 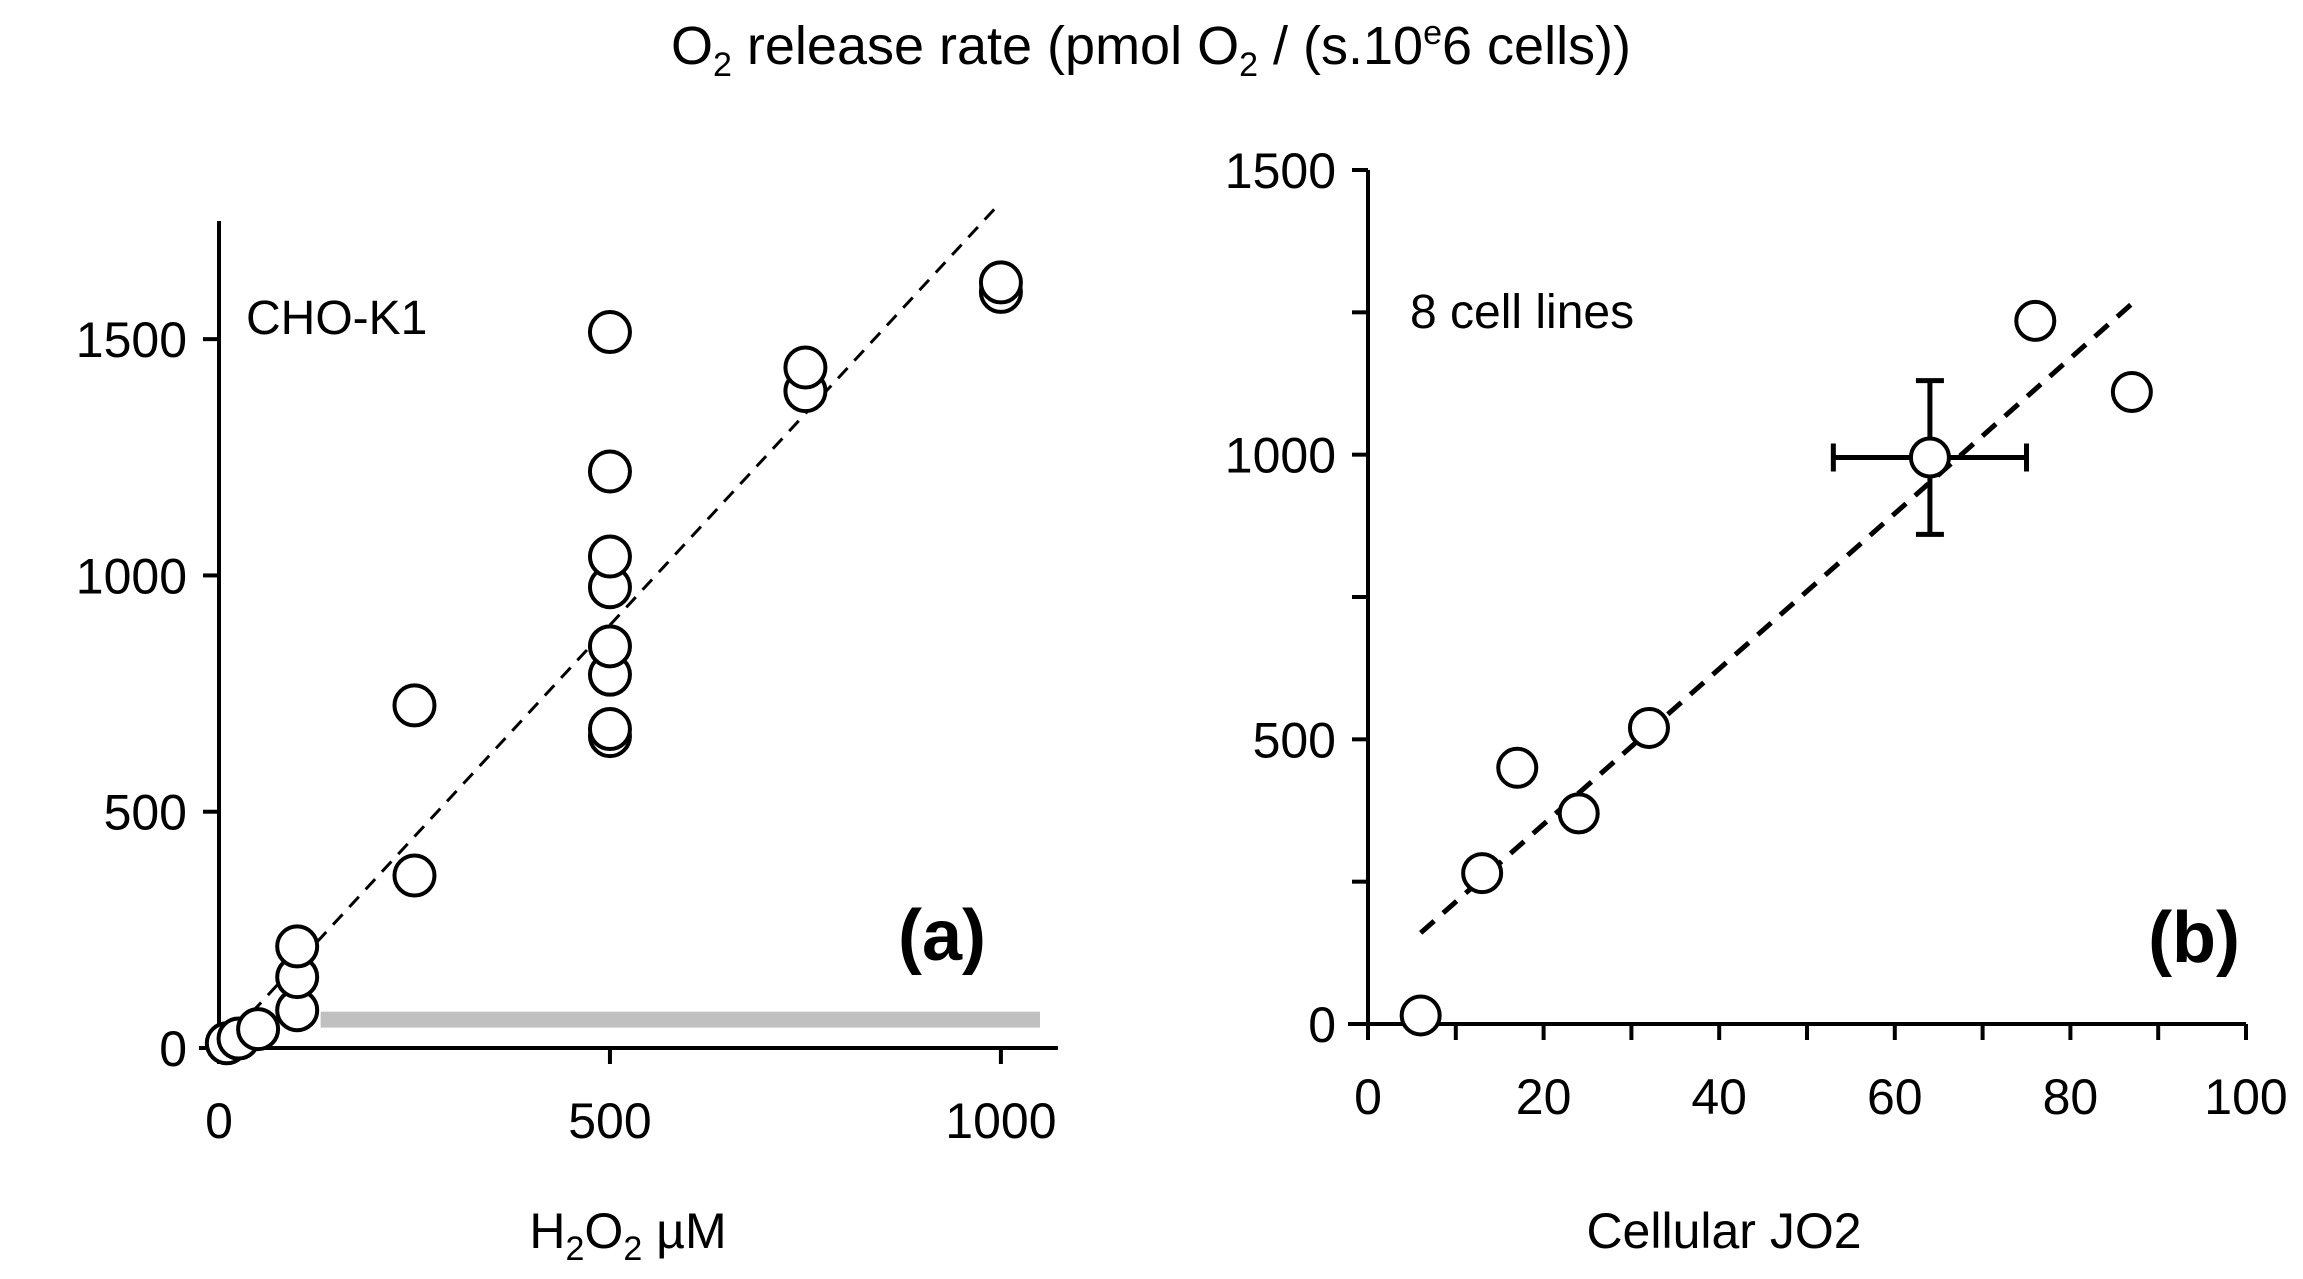 What do you see at coordinates (145, 813) in the screenshot?
I see `a-y-tick-label: 500` at bounding box center [145, 813].